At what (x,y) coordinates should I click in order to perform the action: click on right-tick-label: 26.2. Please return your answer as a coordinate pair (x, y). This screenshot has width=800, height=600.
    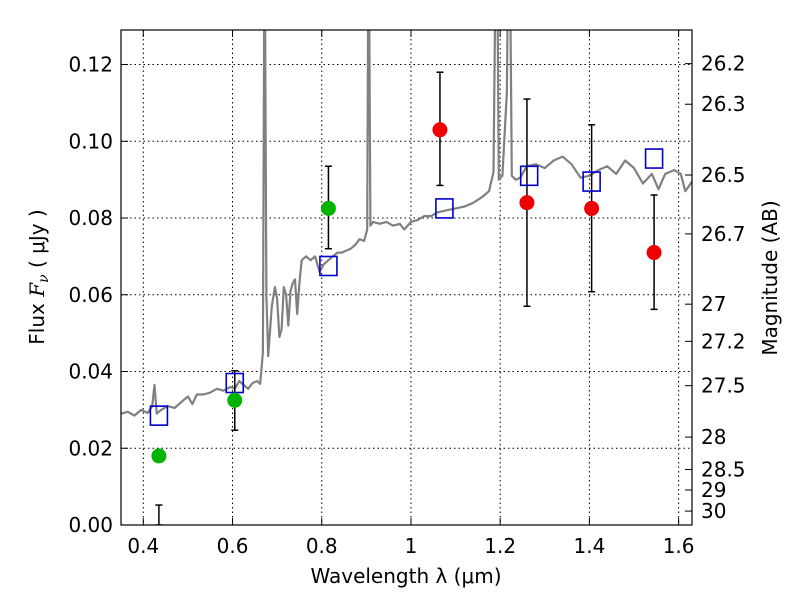
    Looking at the image, I should click on (723, 64).